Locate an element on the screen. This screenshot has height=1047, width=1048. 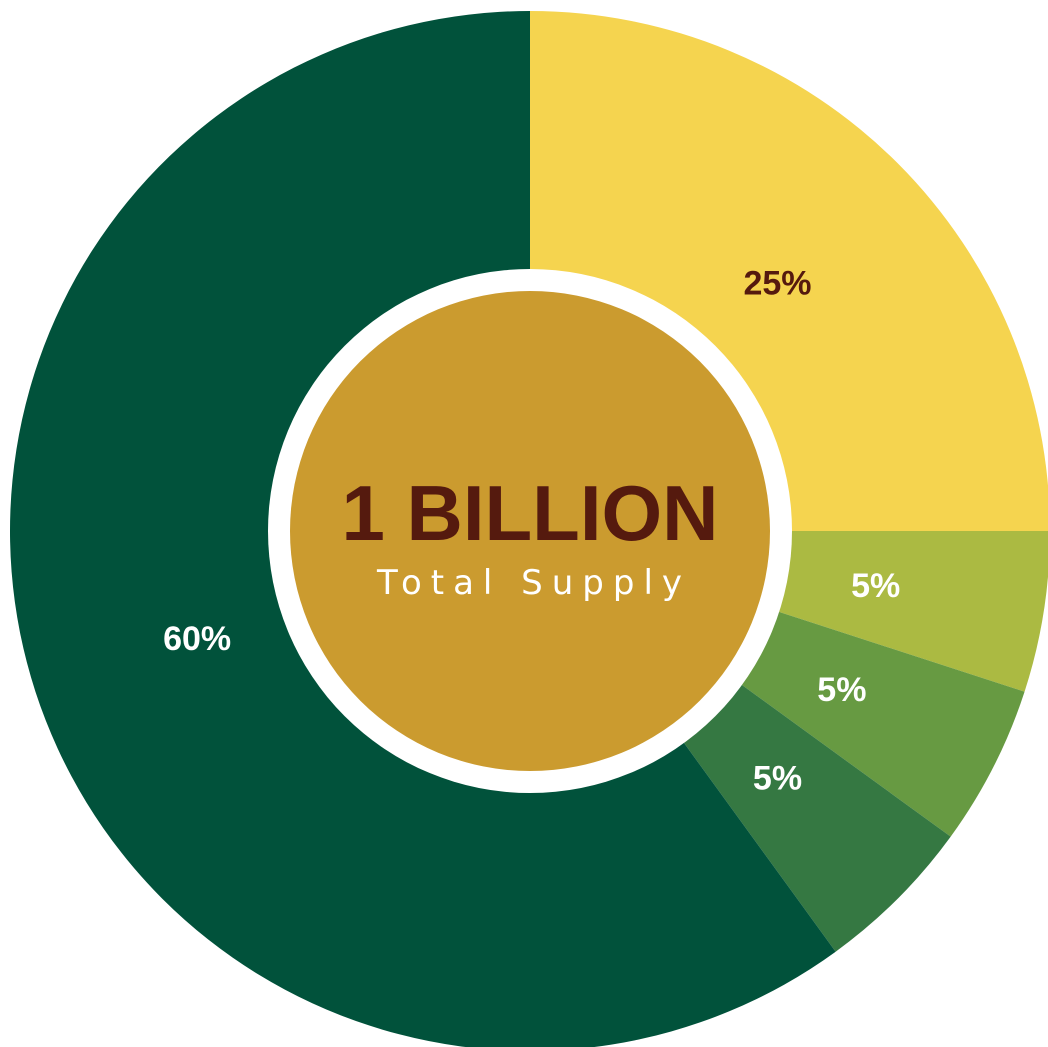
center-subtitle: Total Supply is located at coordinates (533, 583).